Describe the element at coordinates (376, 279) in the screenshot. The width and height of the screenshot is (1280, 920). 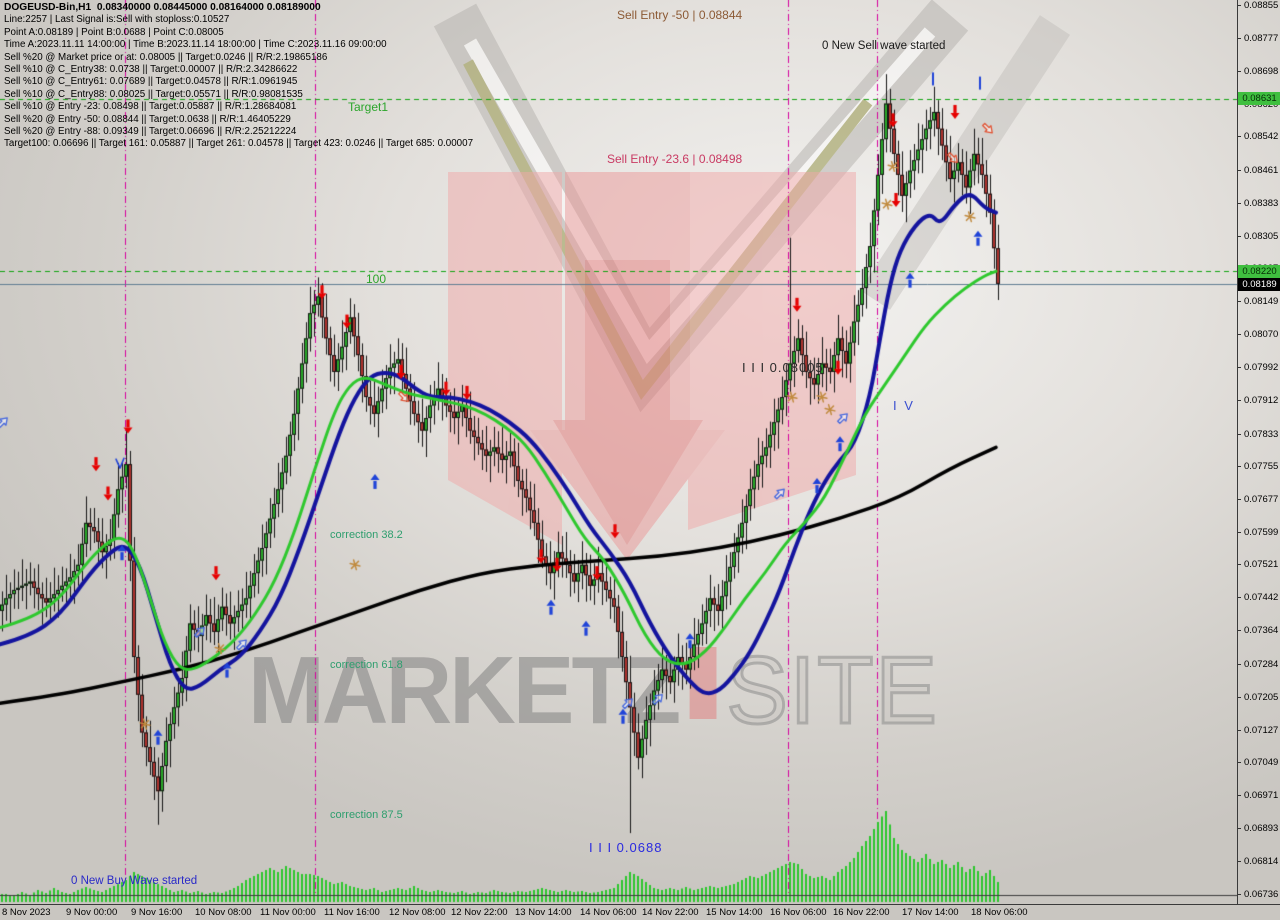
I see `level-100-label: 100` at that location.